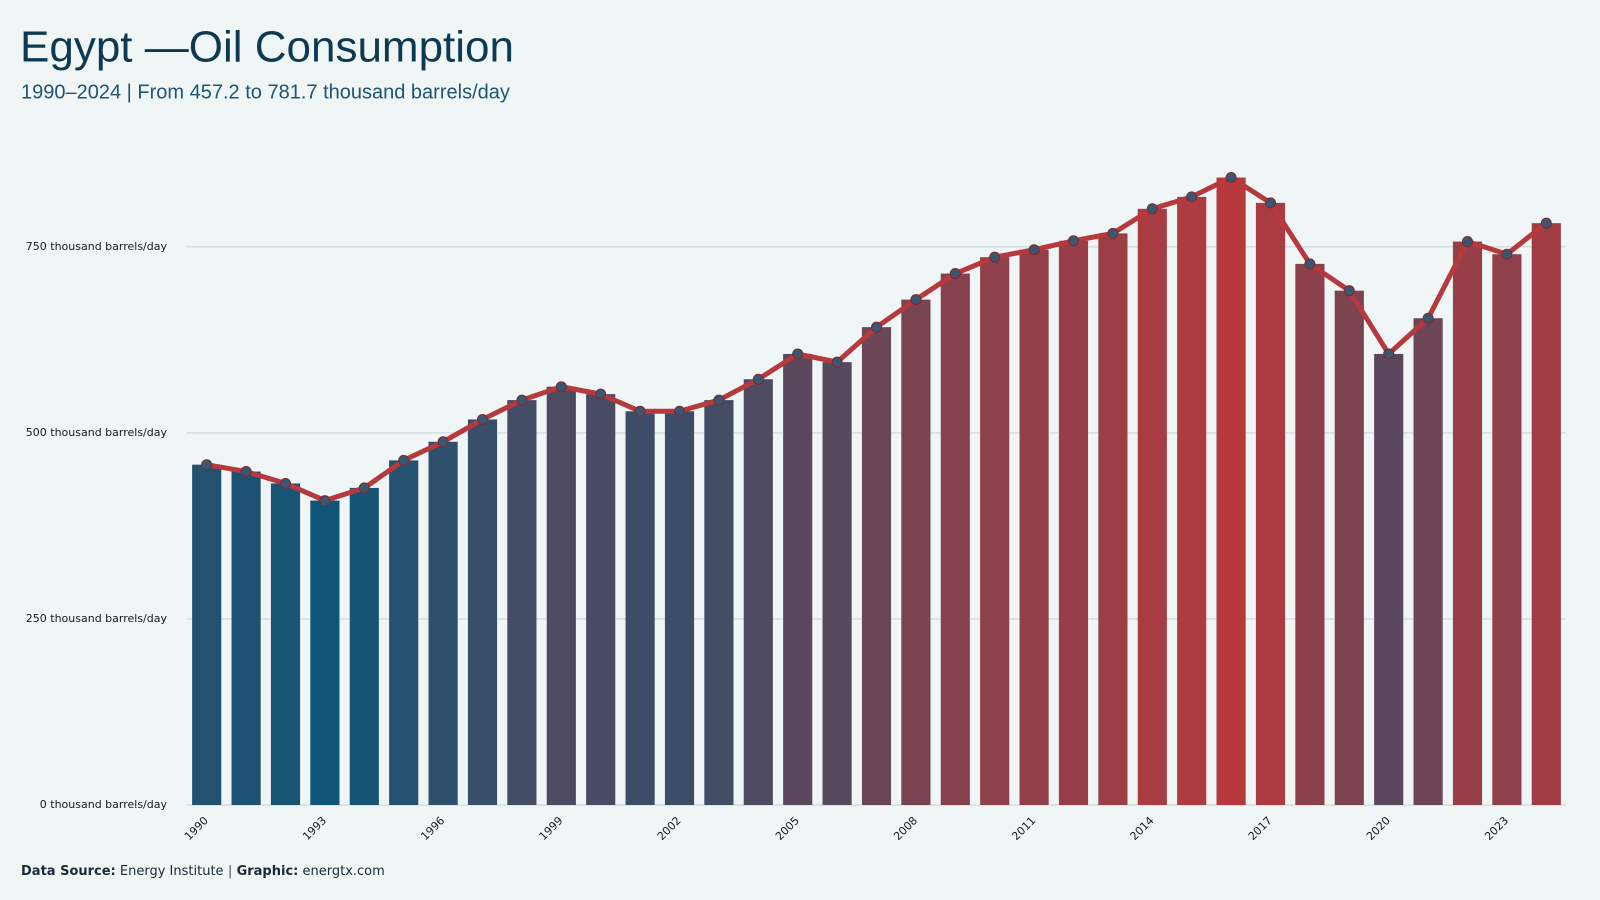 Image resolution: width=1600 pixels, height=900 pixels. I want to click on graphic-label: Graphic:, so click(268, 871).